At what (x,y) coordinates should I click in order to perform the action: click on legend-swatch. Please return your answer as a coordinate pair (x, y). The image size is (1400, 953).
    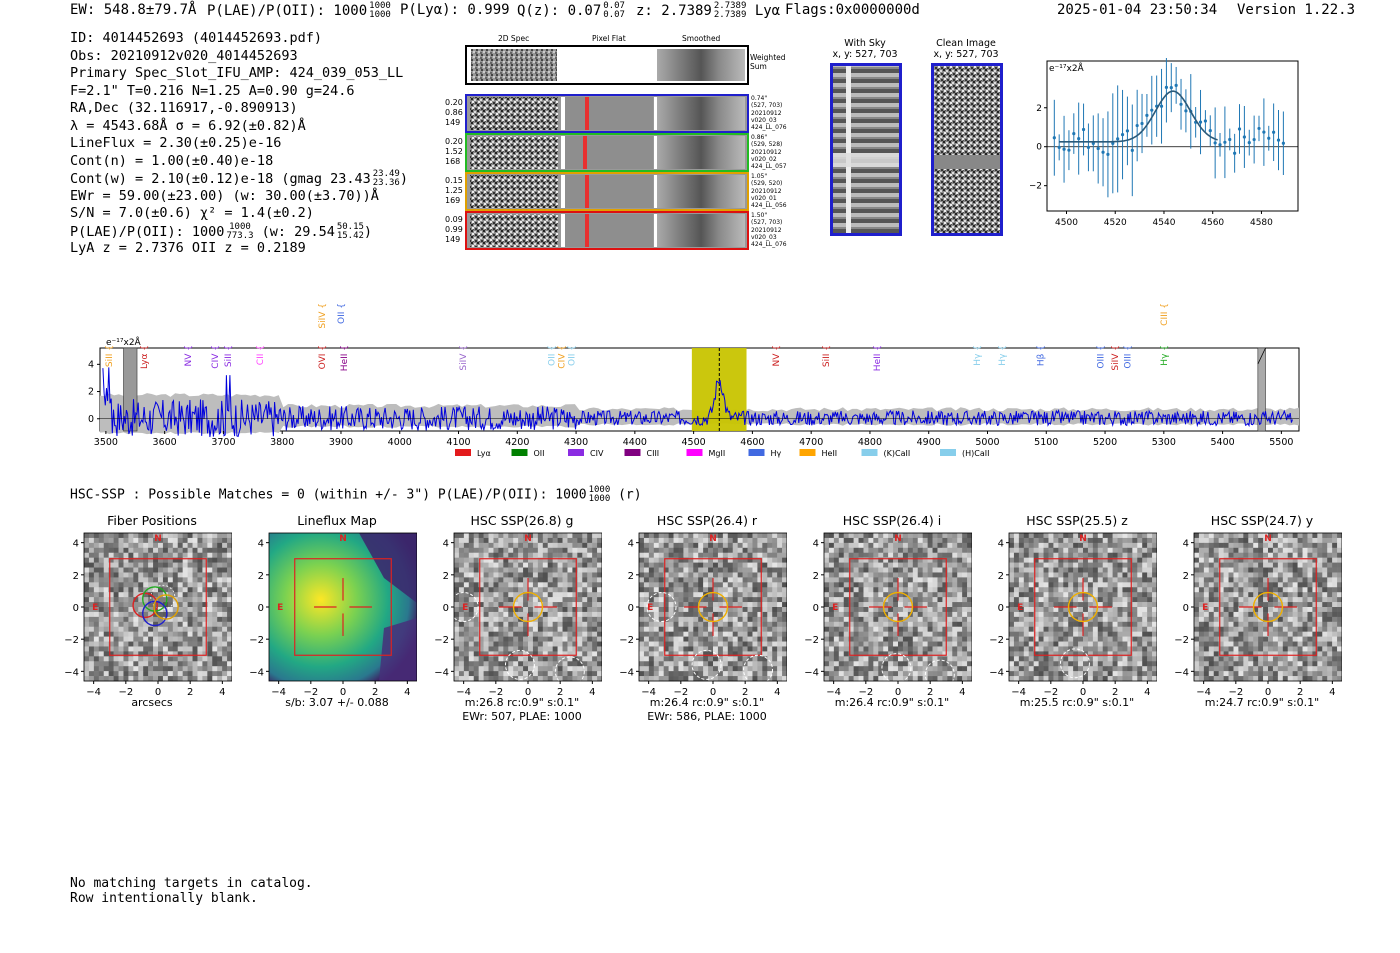
    Looking at the image, I should click on (948, 452).